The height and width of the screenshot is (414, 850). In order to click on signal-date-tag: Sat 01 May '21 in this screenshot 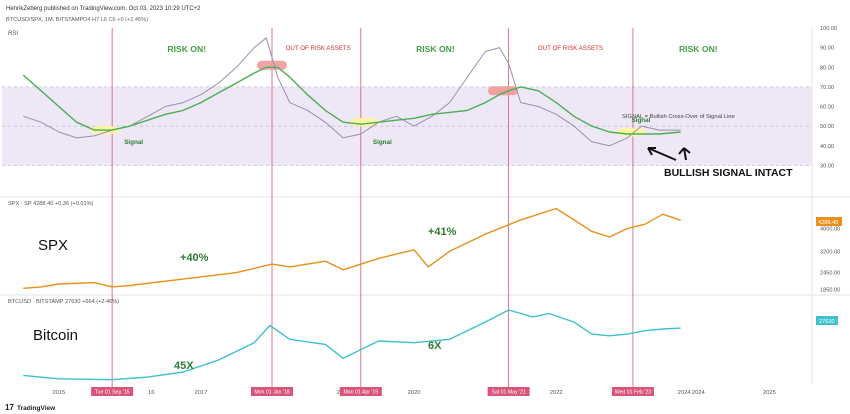, I will do `click(508, 393)`.